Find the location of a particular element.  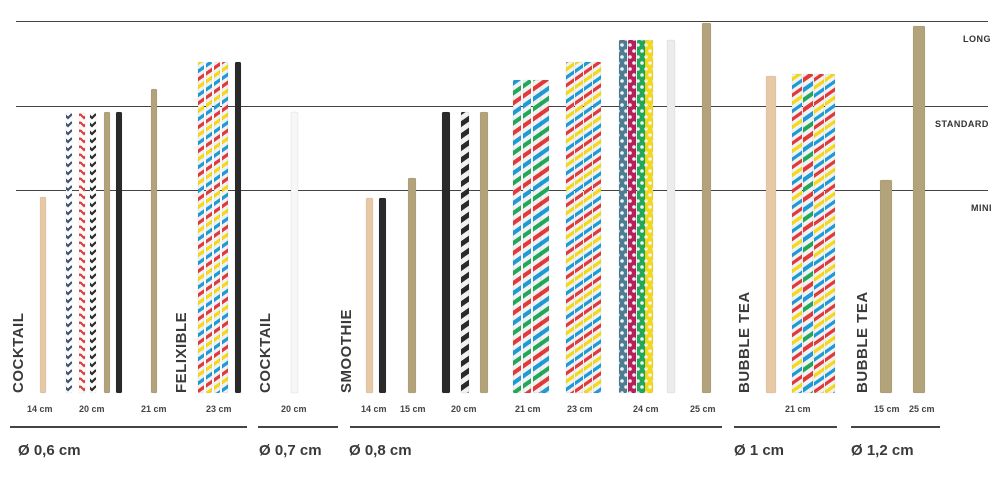

diameter-label: Ø 0,7 cm is located at coordinates (290, 450).